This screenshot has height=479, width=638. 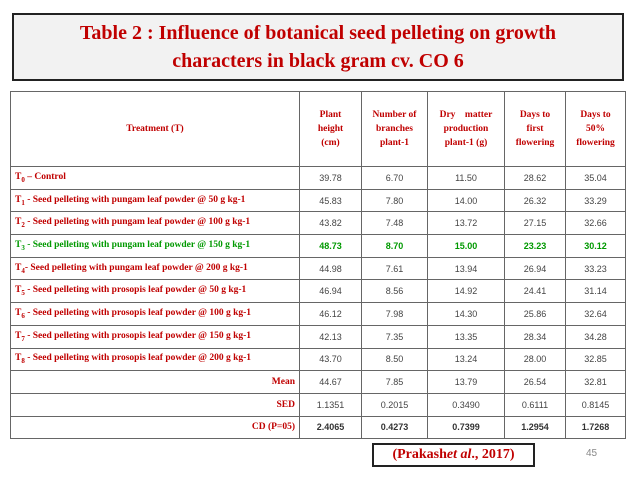 What do you see at coordinates (45, 176) in the screenshot?
I see `treatment-name: – Control` at bounding box center [45, 176].